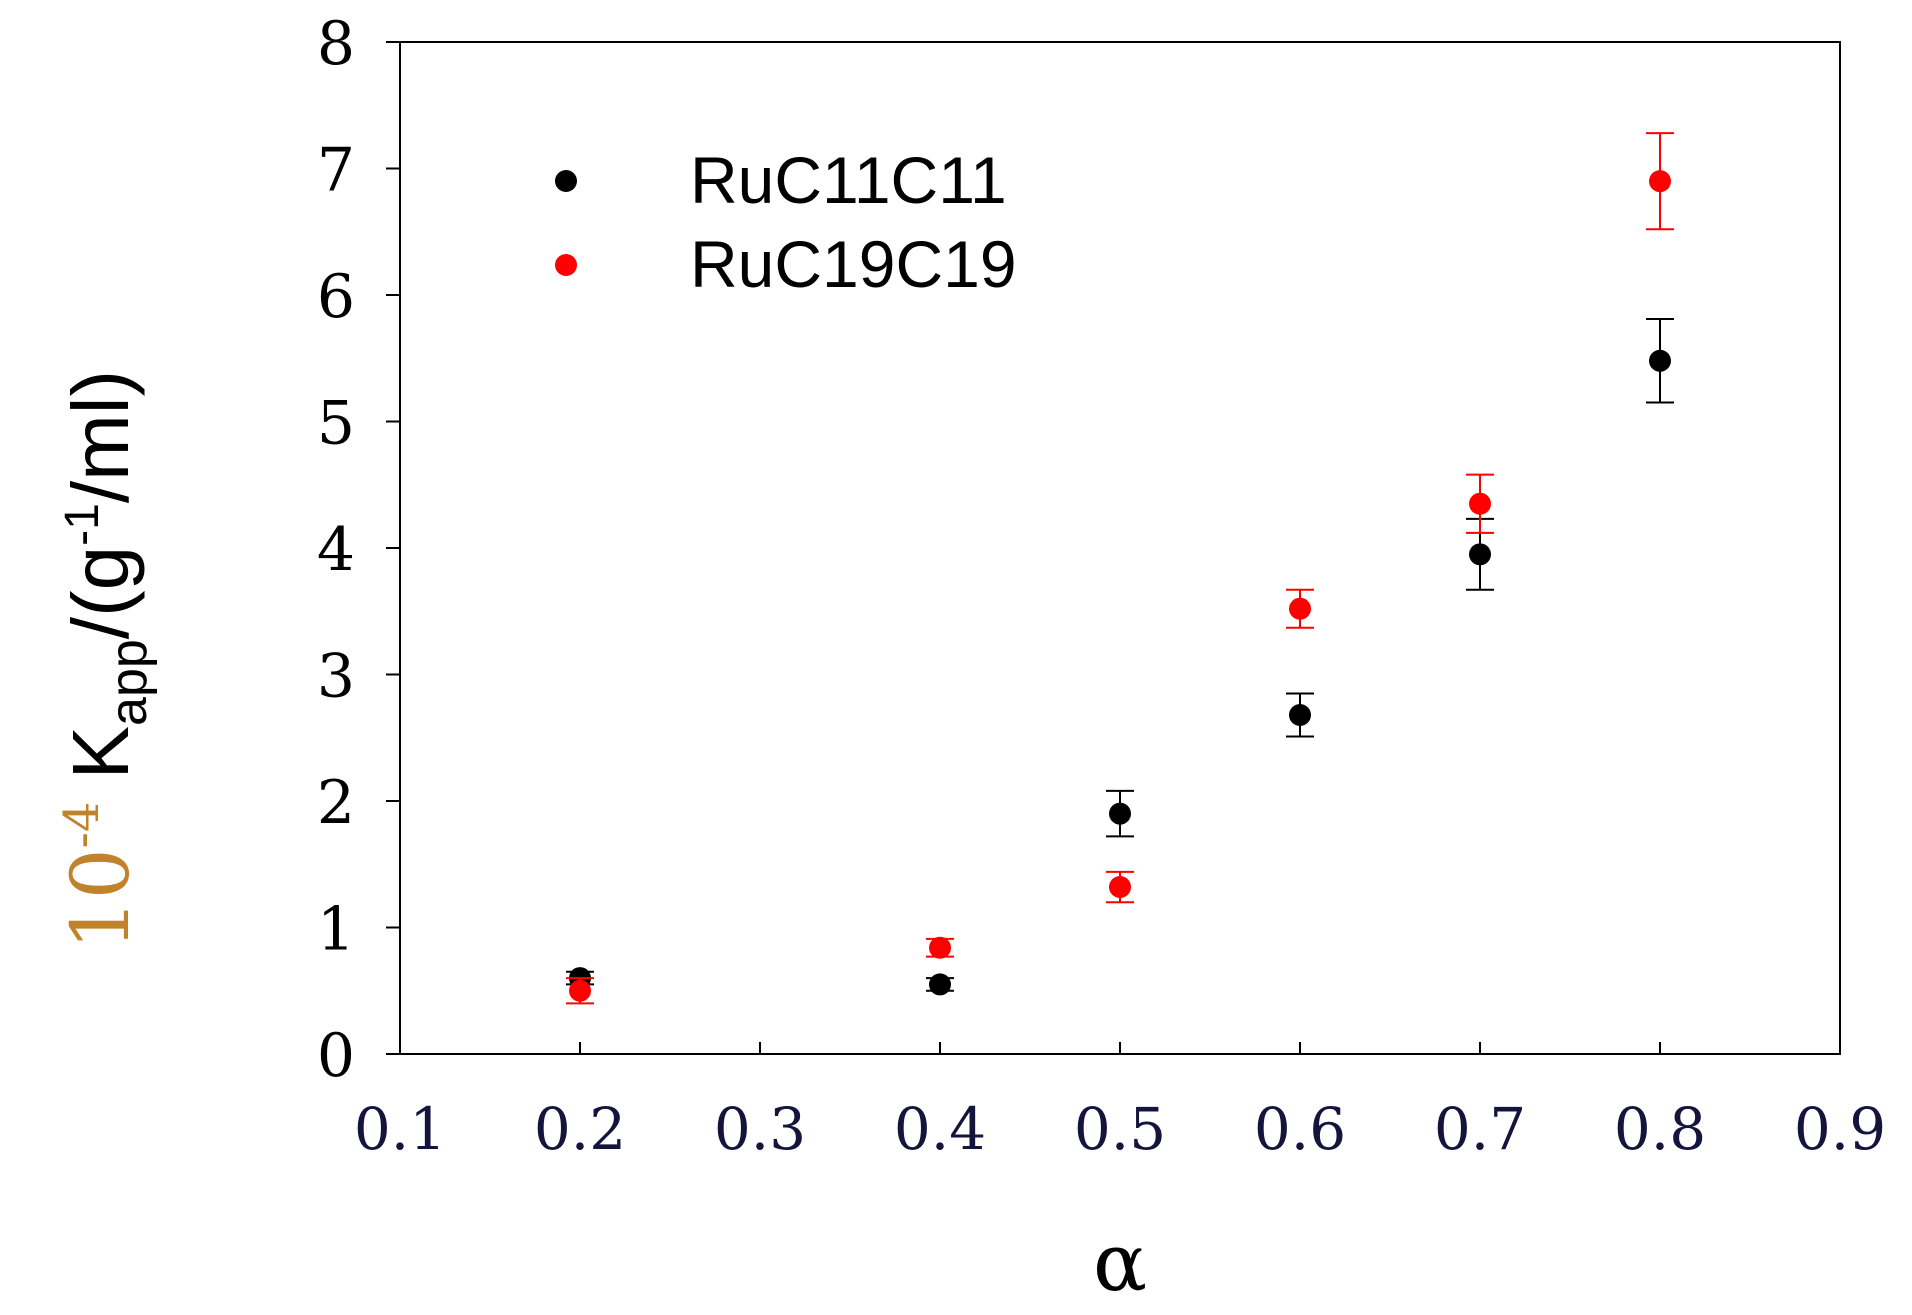 This screenshot has height=1315, width=1912. What do you see at coordinates (100, 592) in the screenshot?
I see `y-axis-title-unit-open: /(g` at bounding box center [100, 592].